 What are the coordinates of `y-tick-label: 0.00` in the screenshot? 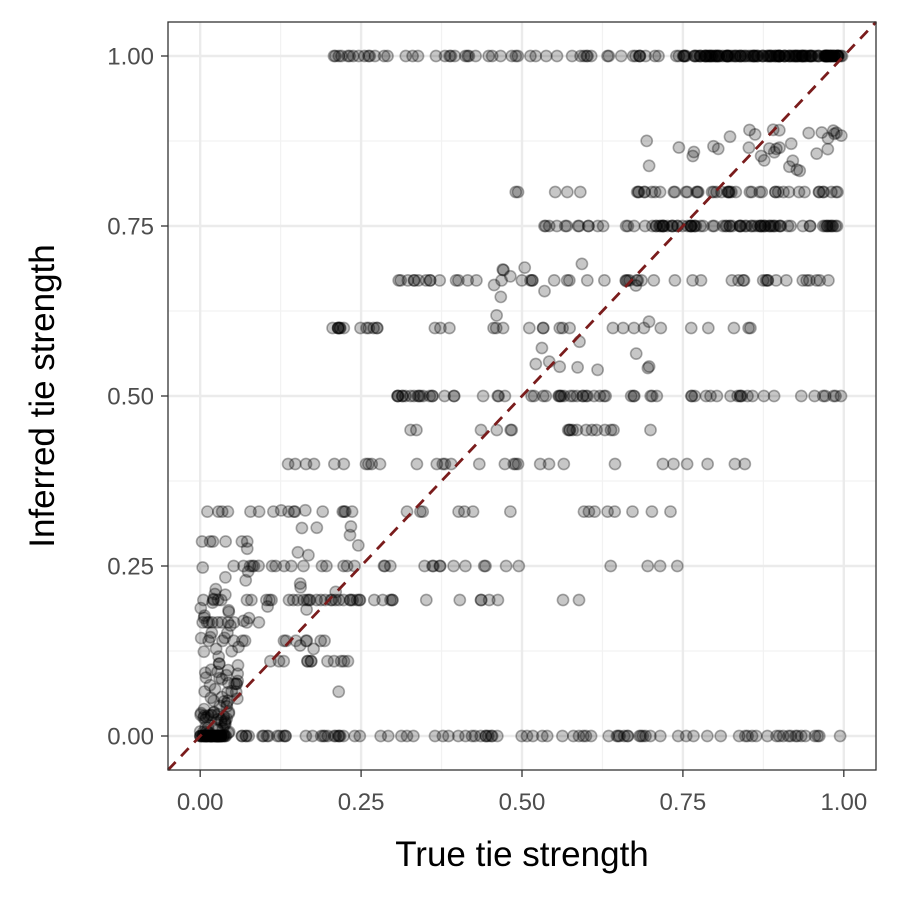 It's located at (130, 737).